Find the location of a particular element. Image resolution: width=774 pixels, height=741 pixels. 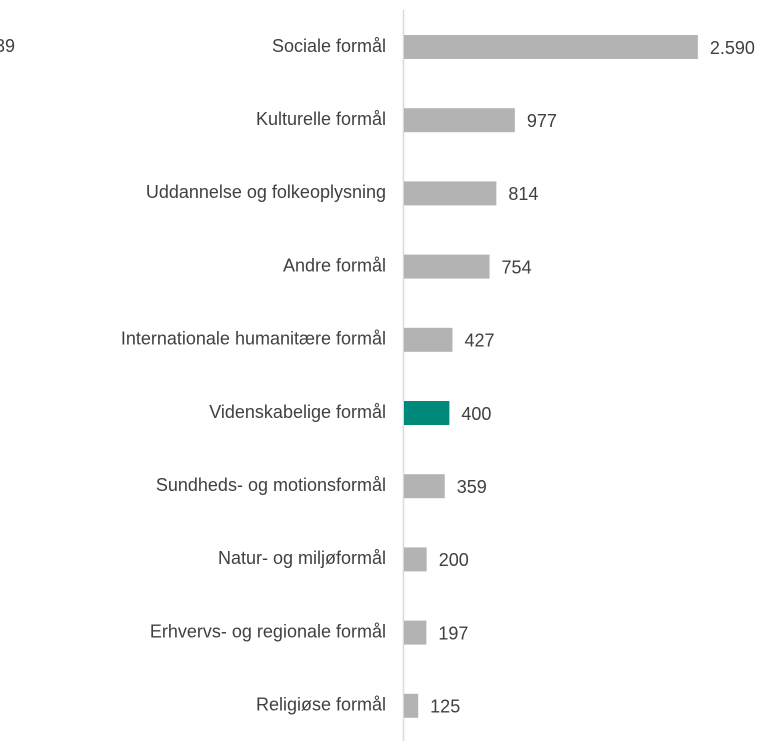

value-label: 427 is located at coordinates (479, 341).